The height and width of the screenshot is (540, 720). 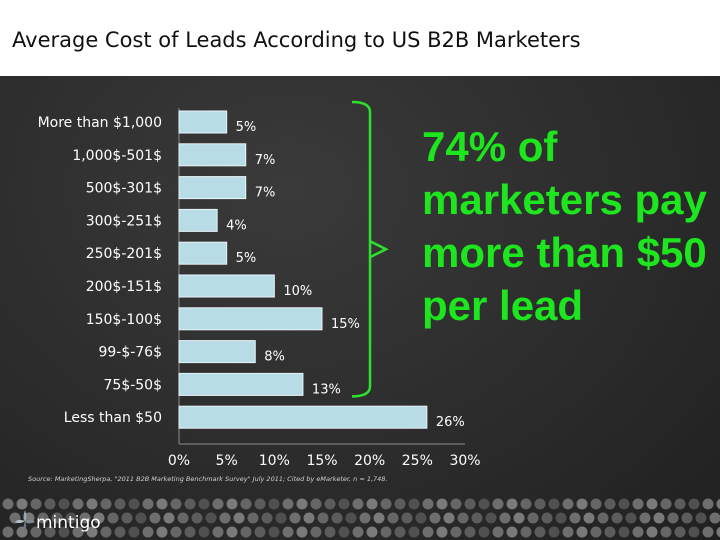 What do you see at coordinates (117, 156) in the screenshot?
I see `category-label: 1,000$-501$` at bounding box center [117, 156].